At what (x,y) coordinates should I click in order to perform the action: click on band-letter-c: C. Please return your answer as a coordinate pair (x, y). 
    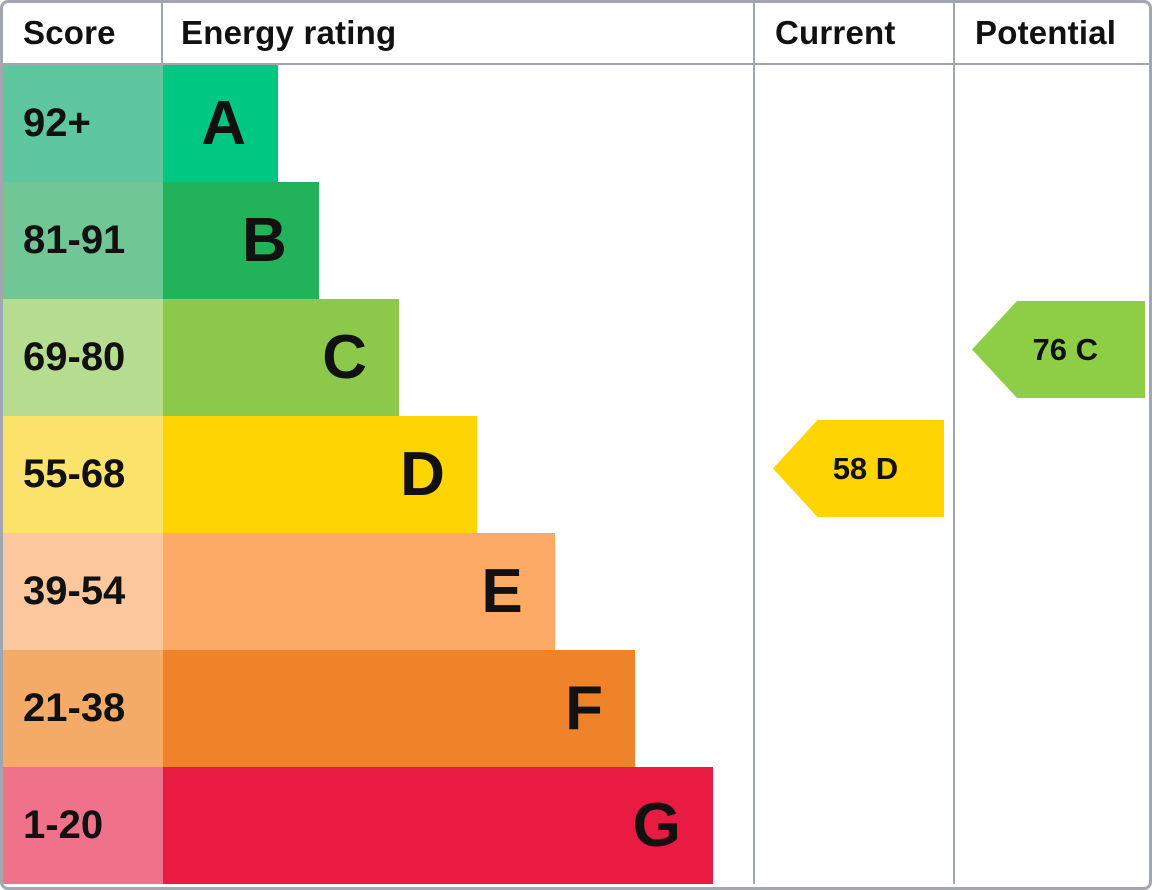
    Looking at the image, I should click on (344, 357).